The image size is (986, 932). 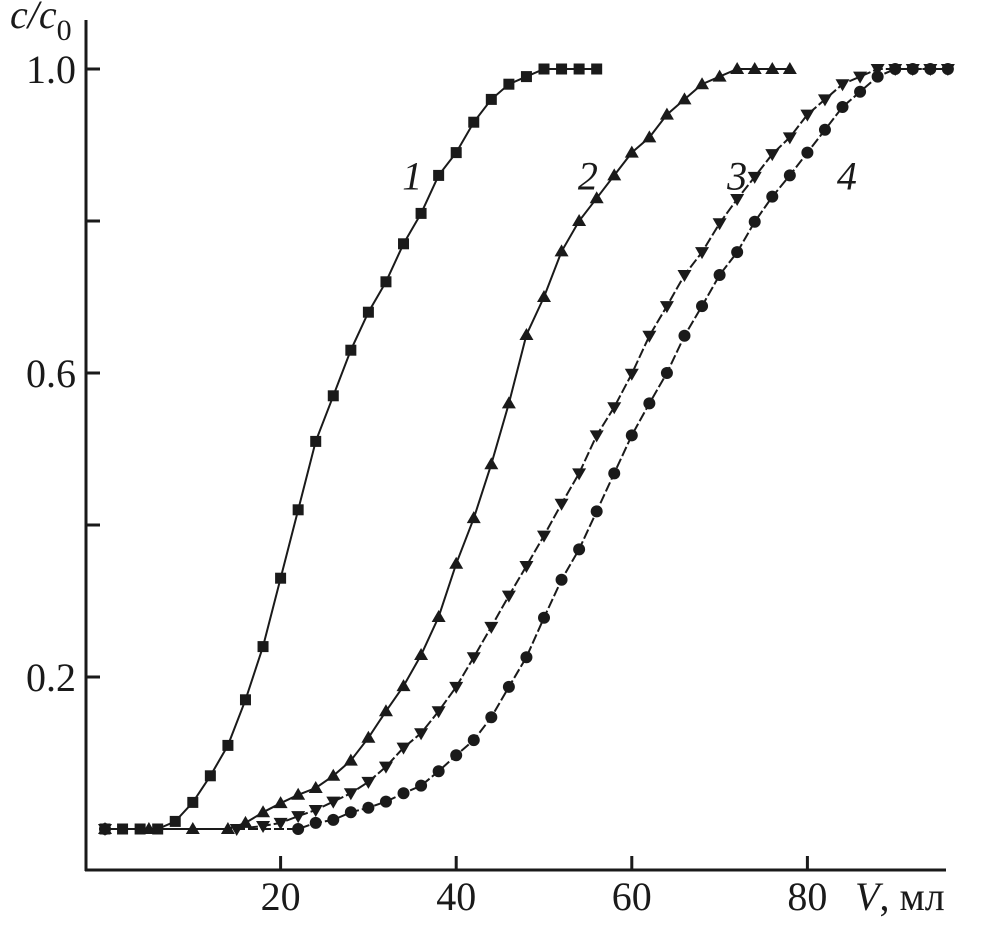 What do you see at coordinates (736, 175) in the screenshot?
I see `series-3-label: 3` at bounding box center [736, 175].